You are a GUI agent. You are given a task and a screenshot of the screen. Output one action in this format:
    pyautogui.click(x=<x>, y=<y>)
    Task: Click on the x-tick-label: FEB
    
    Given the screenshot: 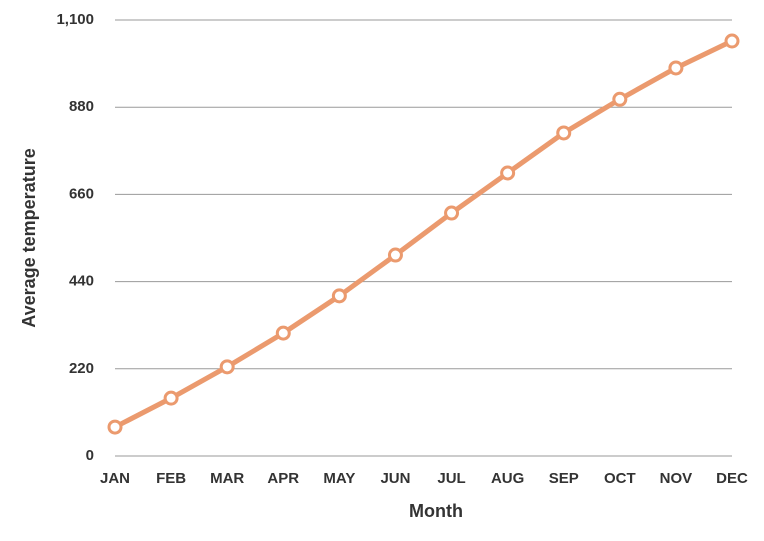 What is the action you would take?
    pyautogui.click(x=171, y=478)
    